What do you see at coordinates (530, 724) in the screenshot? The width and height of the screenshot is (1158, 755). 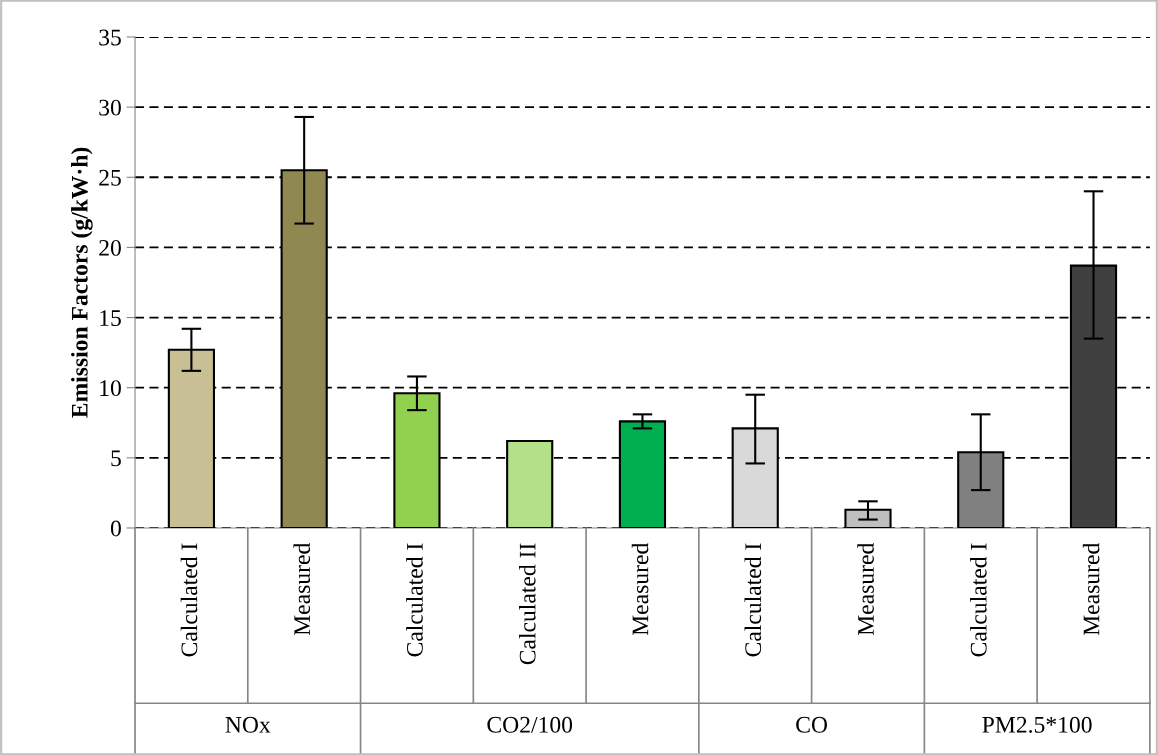 I see `text: CO2/100` at bounding box center [530, 724].